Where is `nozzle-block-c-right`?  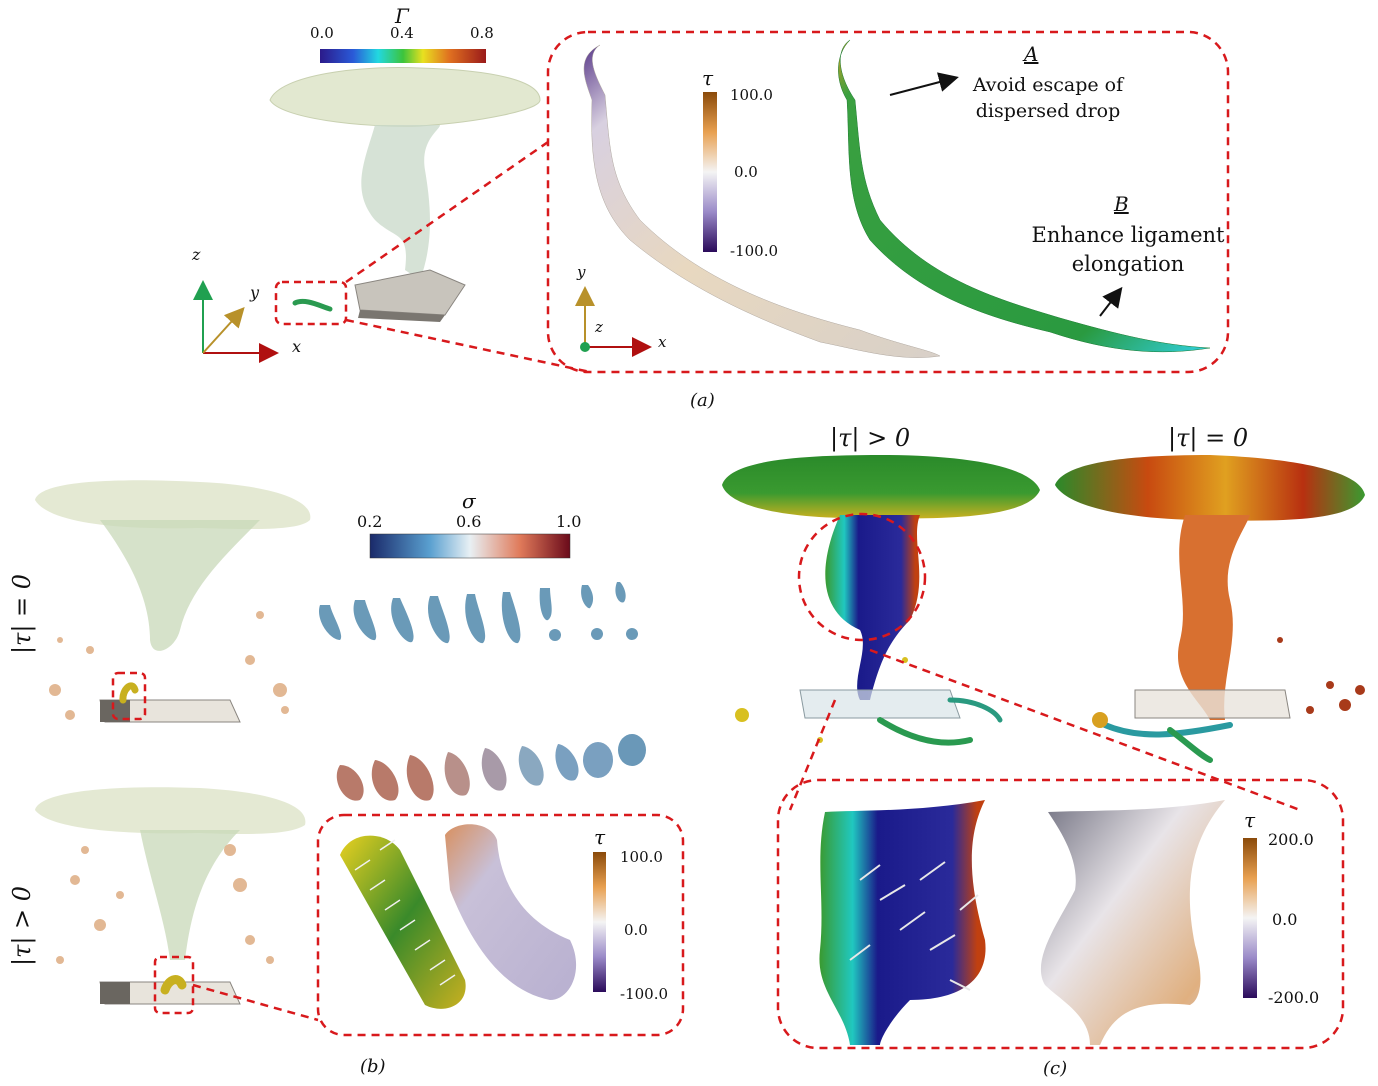 nozzle-block-c-right is located at coordinates (1212, 704).